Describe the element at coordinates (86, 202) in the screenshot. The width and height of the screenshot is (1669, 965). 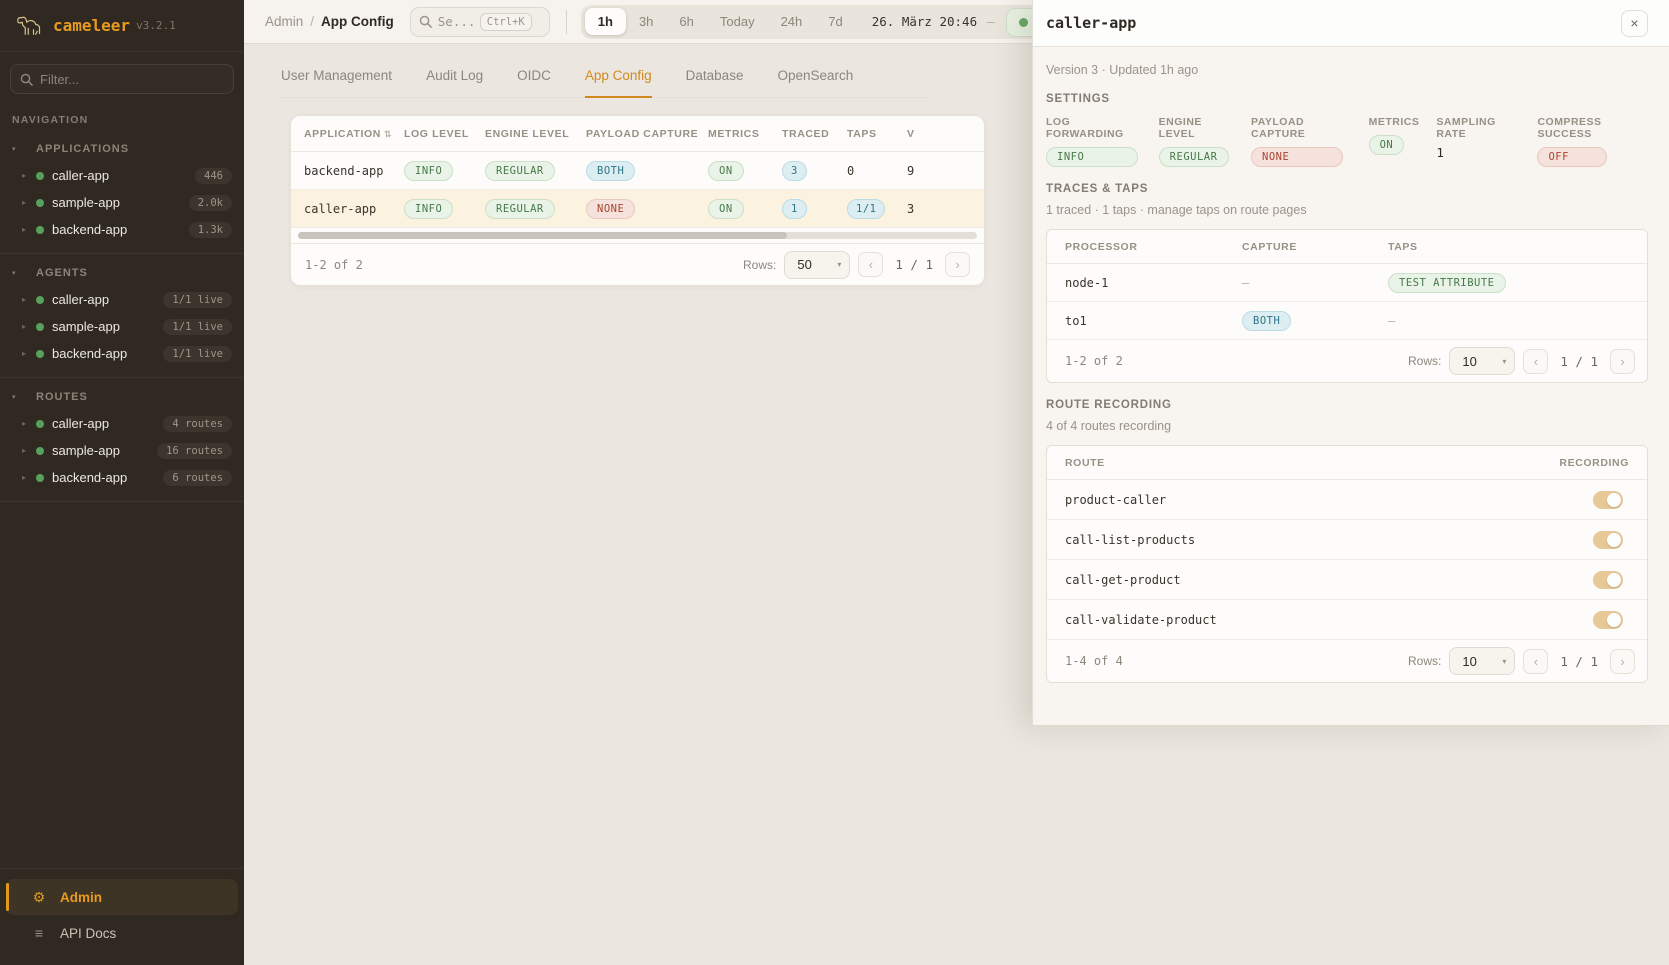
I see `item-label: sample-app` at that location.